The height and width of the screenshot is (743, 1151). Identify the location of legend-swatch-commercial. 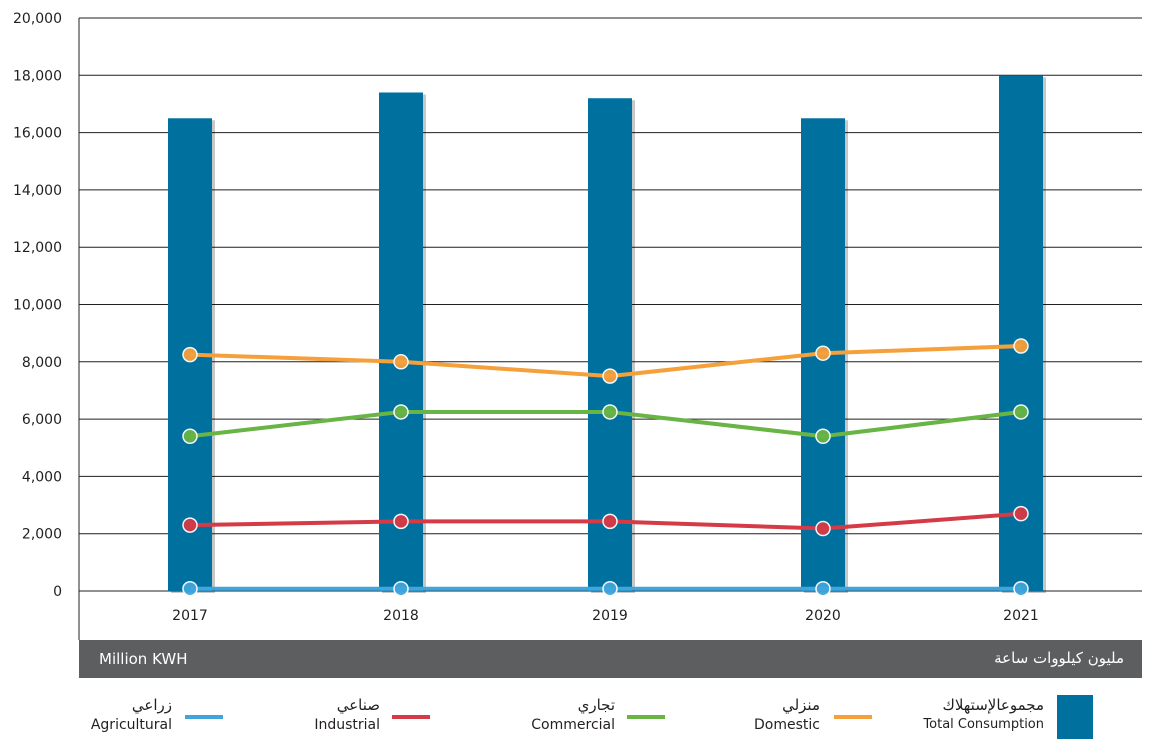
(646, 717).